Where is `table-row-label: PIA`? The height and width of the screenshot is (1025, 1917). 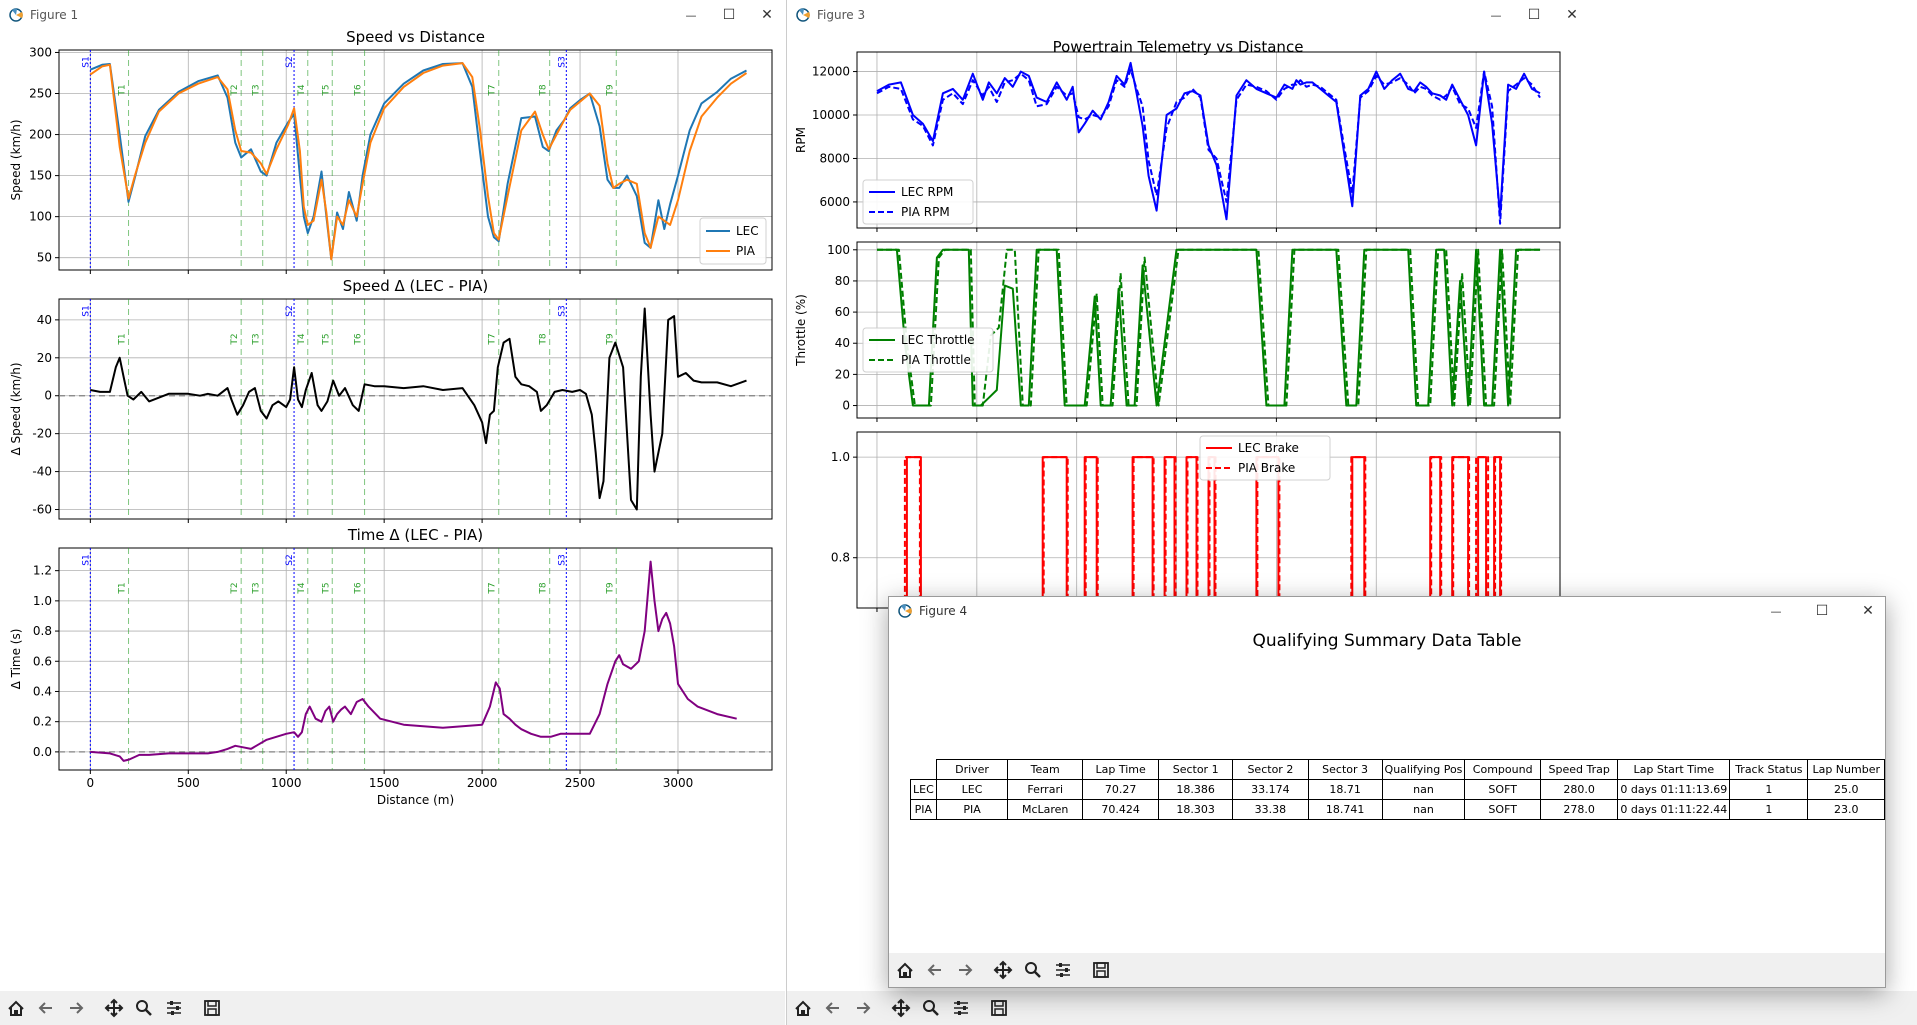 table-row-label: PIA is located at coordinates (923, 809).